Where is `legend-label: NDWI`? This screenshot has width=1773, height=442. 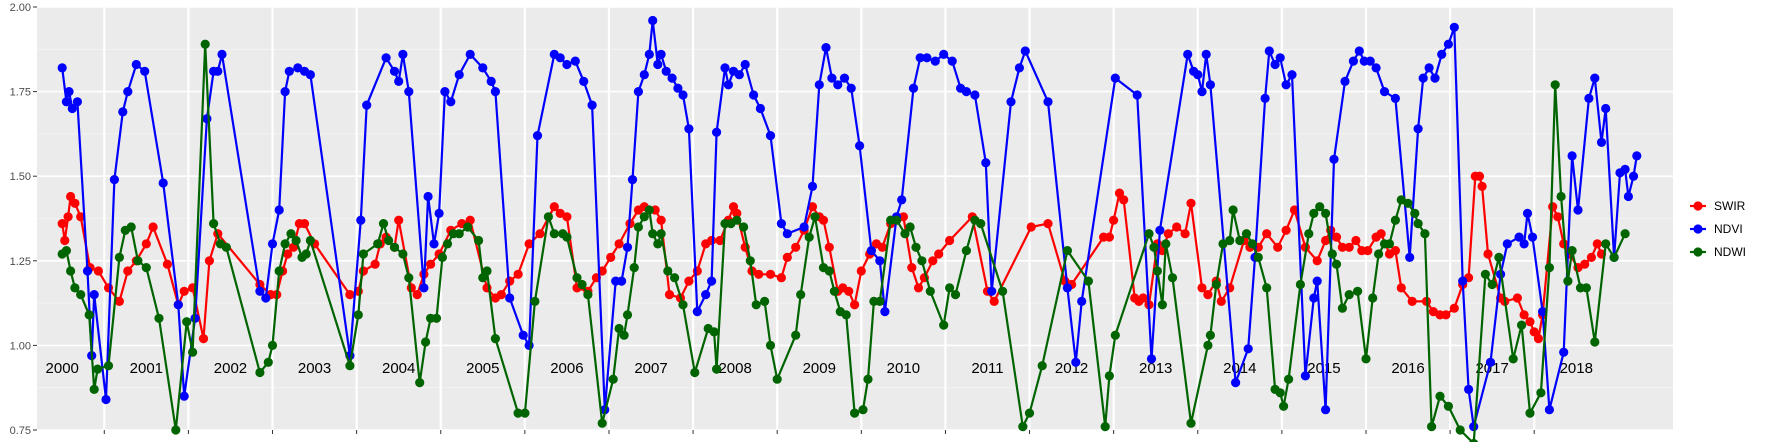 legend-label: NDWI is located at coordinates (1730, 252).